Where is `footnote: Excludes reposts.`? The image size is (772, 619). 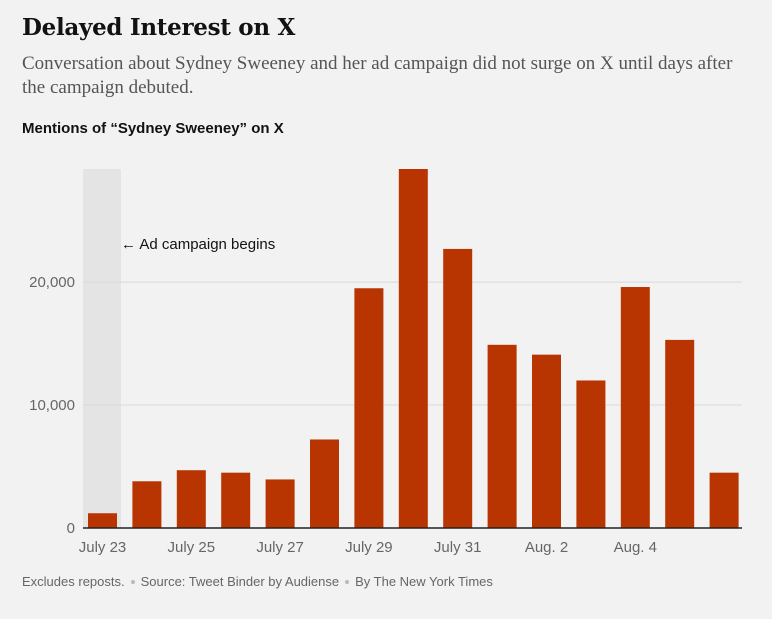 footnote: Excludes reposts. is located at coordinates (73, 581).